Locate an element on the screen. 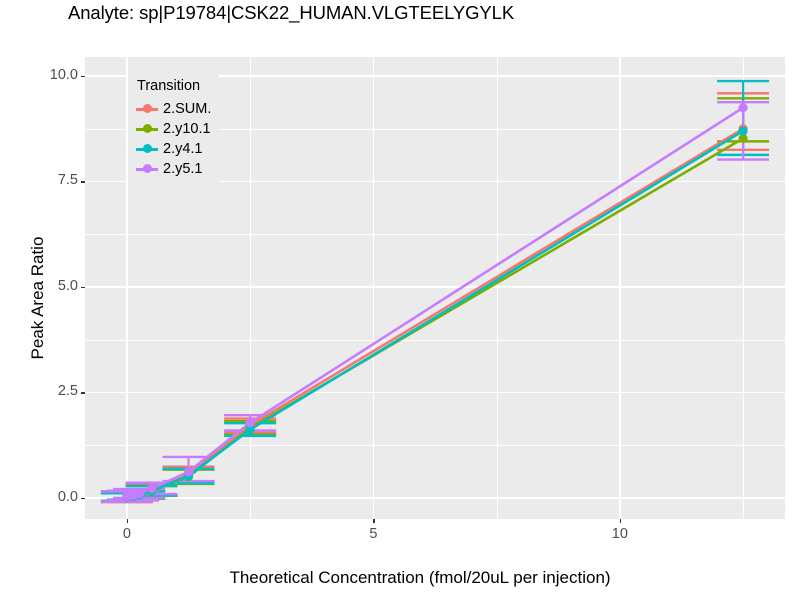 Image resolution: width=800 pixels, height=600 pixels. legend-item-label: 2.y5.1 is located at coordinates (183, 169).